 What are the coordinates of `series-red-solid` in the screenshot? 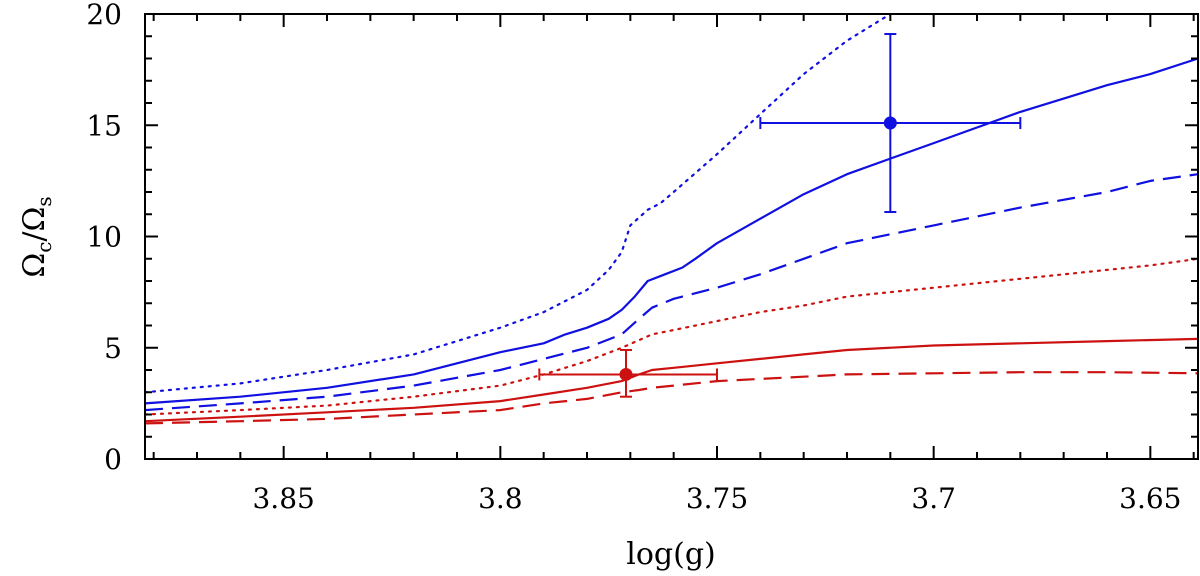 It's located at (671, 380).